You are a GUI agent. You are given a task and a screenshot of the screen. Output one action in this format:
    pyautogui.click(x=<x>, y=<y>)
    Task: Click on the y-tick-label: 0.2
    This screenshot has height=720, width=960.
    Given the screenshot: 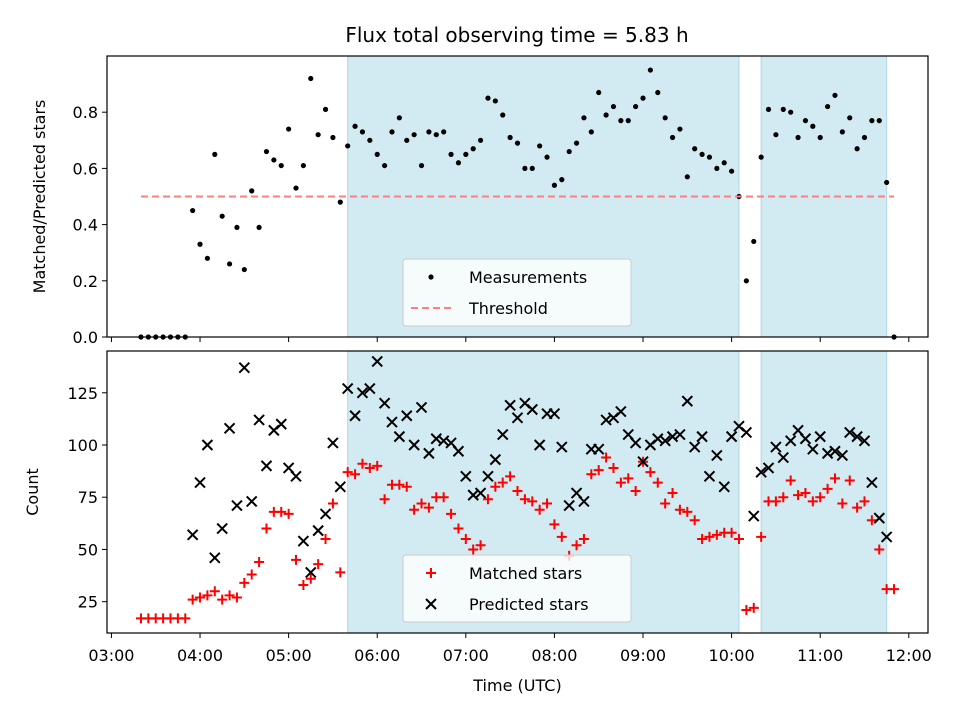 What is the action you would take?
    pyautogui.click(x=85, y=281)
    